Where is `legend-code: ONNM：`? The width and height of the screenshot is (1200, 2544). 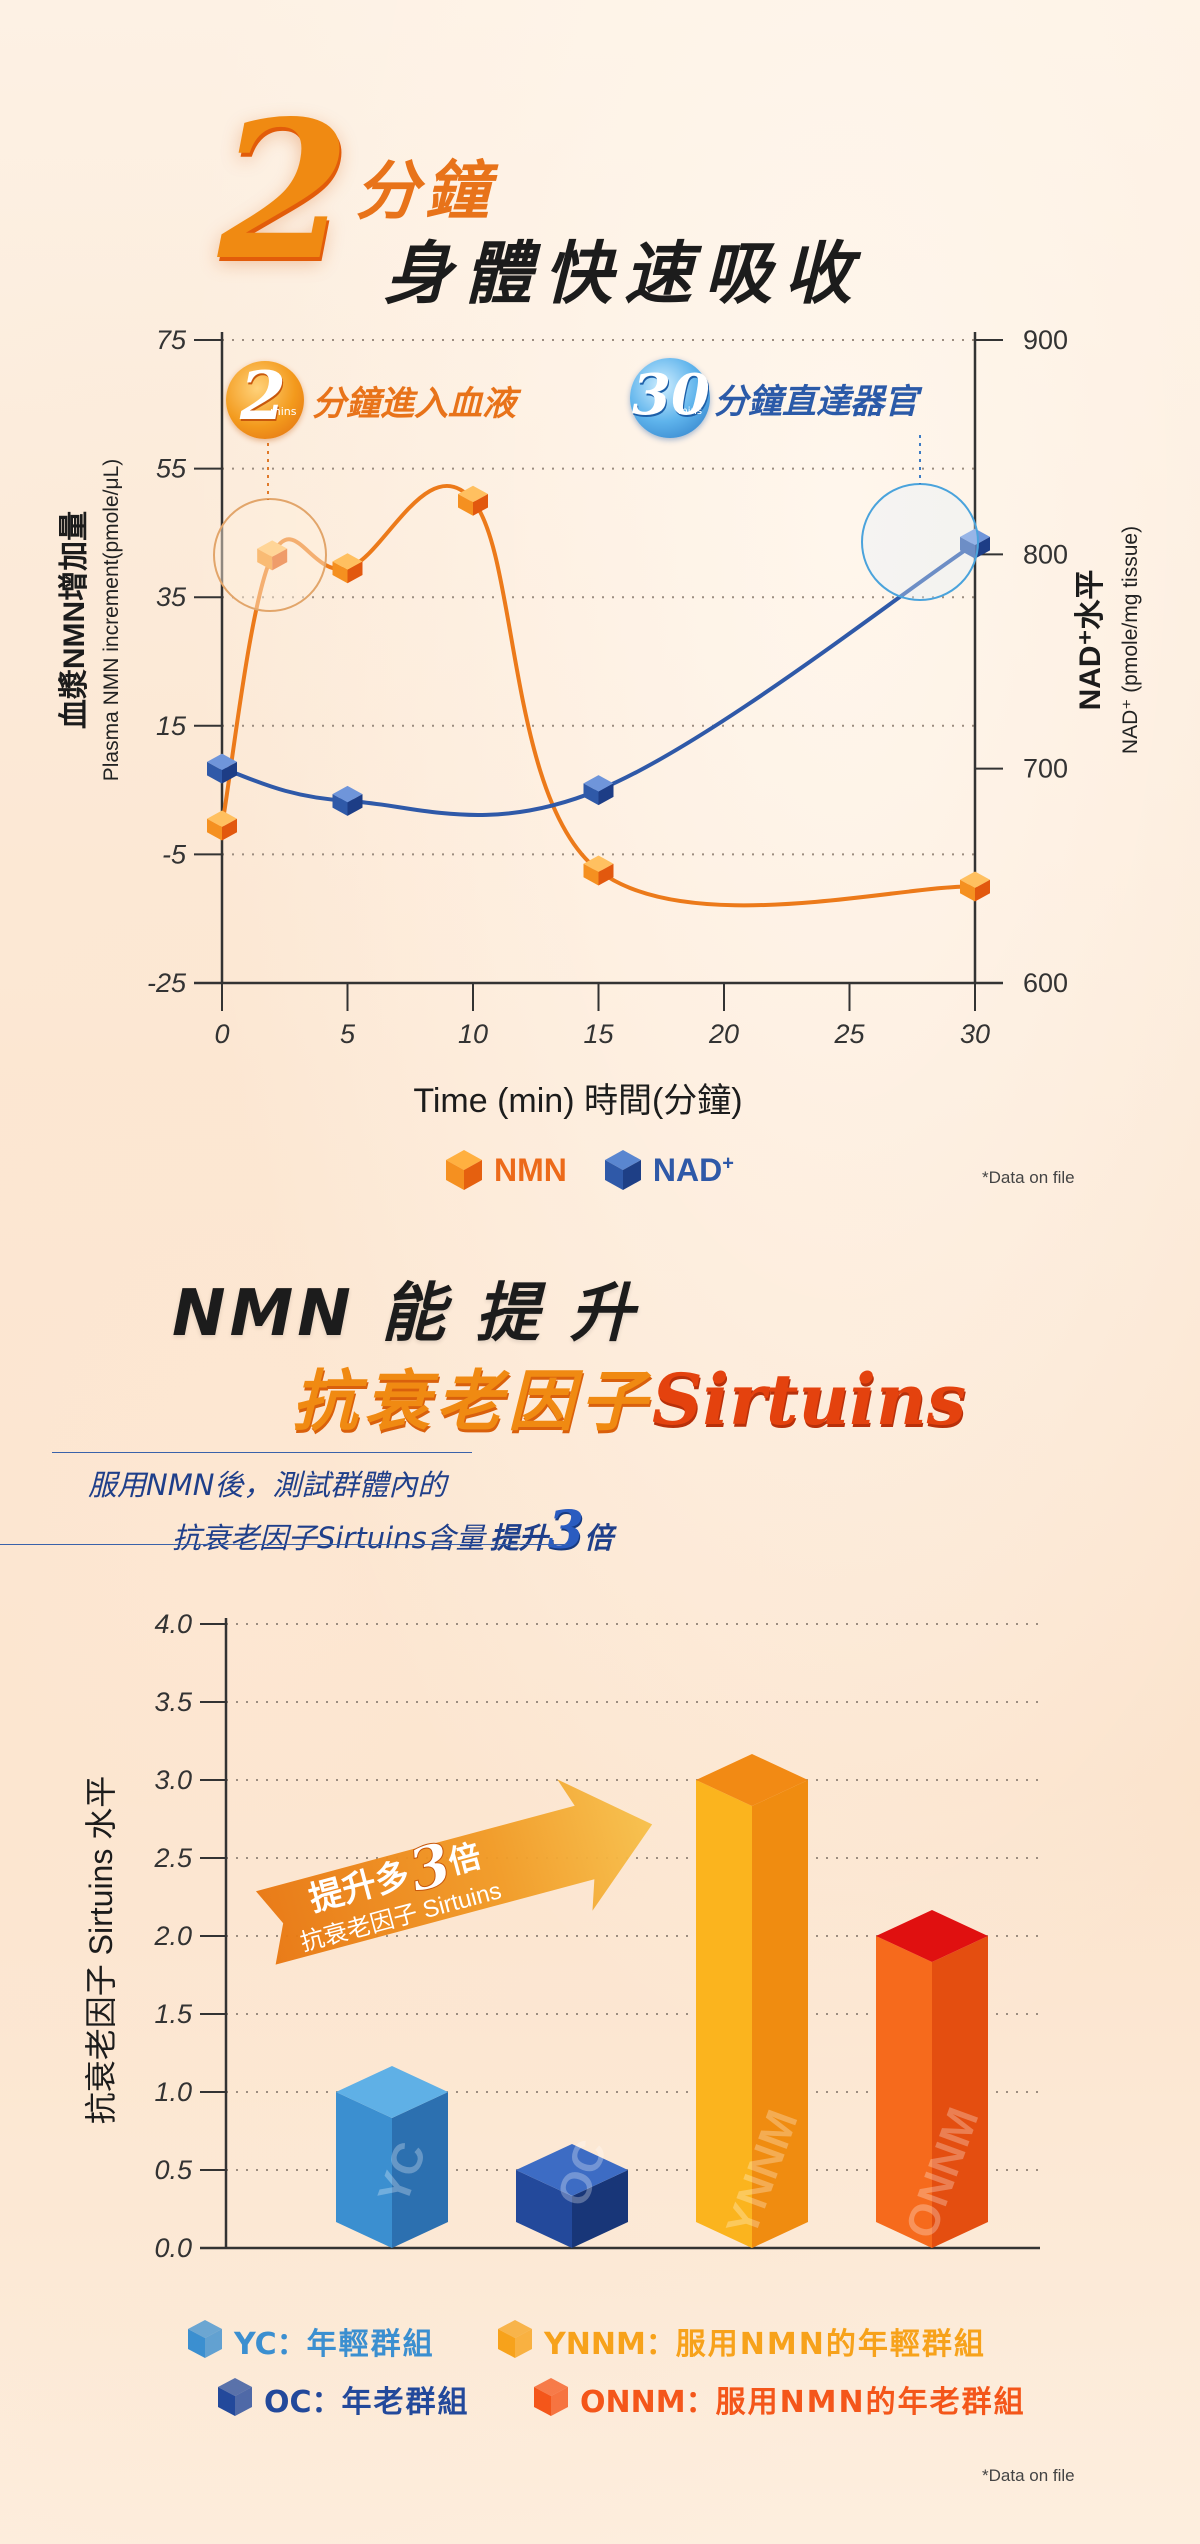 legend-code: ONNM： is located at coordinates (648, 2402).